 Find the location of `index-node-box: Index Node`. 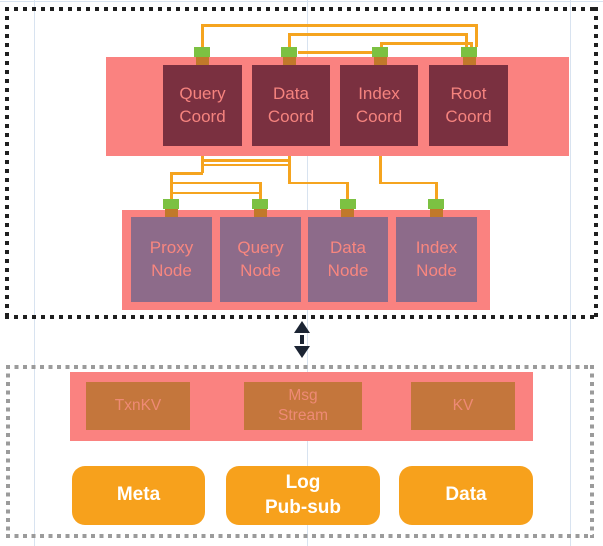

index-node-box: Index Node is located at coordinates (436, 259).